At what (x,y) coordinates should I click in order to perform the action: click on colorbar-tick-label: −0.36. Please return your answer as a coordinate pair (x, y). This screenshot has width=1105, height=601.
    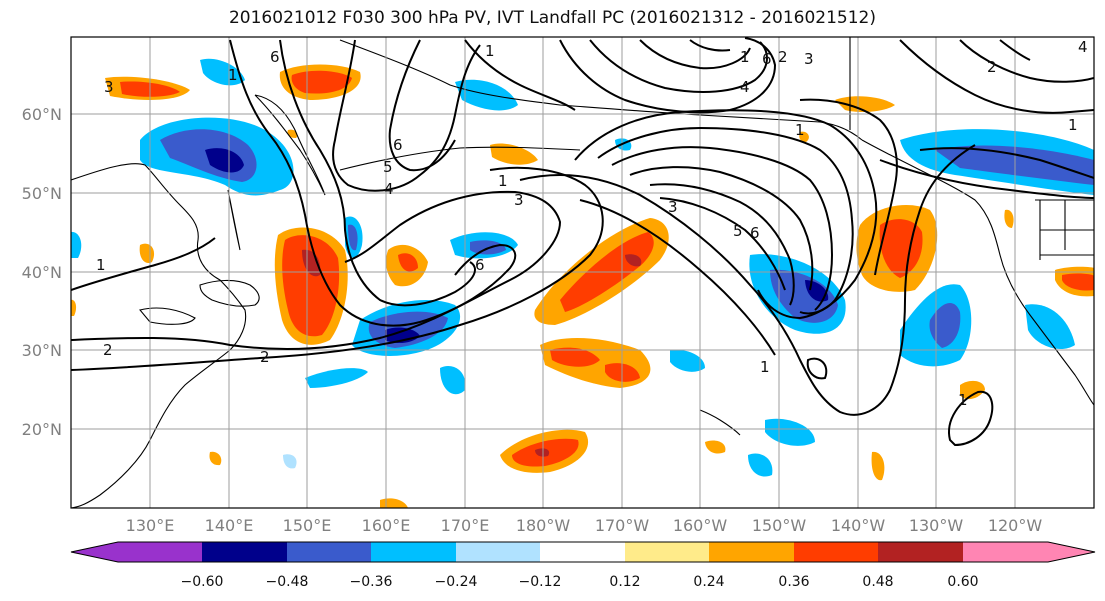
    Looking at the image, I should click on (371, 582).